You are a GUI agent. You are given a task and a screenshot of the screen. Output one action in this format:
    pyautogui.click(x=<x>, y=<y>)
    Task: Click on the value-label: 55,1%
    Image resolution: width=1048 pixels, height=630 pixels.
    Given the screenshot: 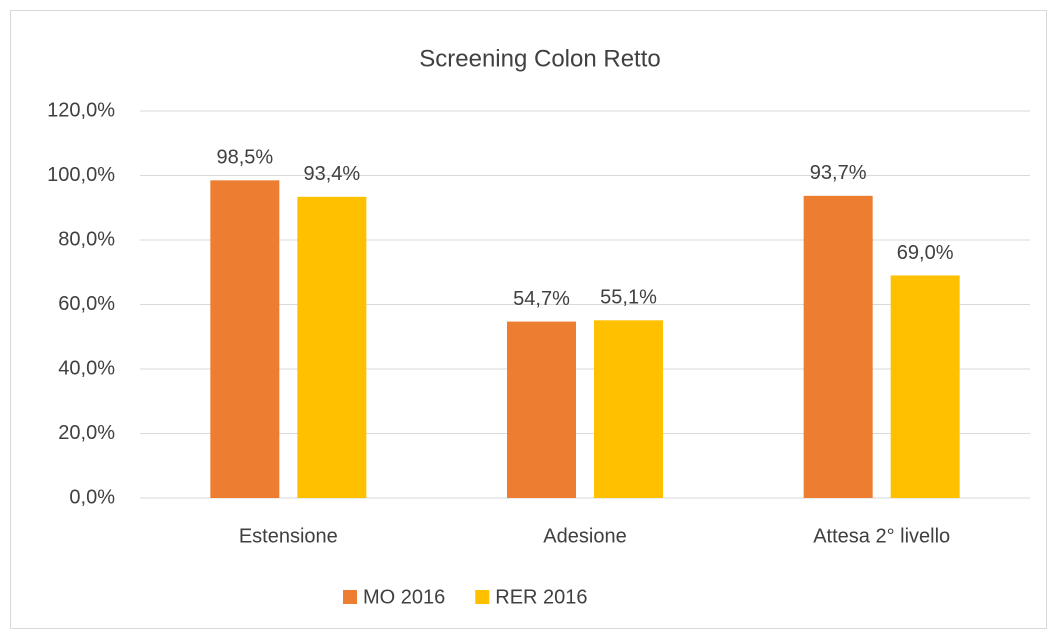 What is the action you would take?
    pyautogui.click(x=628, y=298)
    